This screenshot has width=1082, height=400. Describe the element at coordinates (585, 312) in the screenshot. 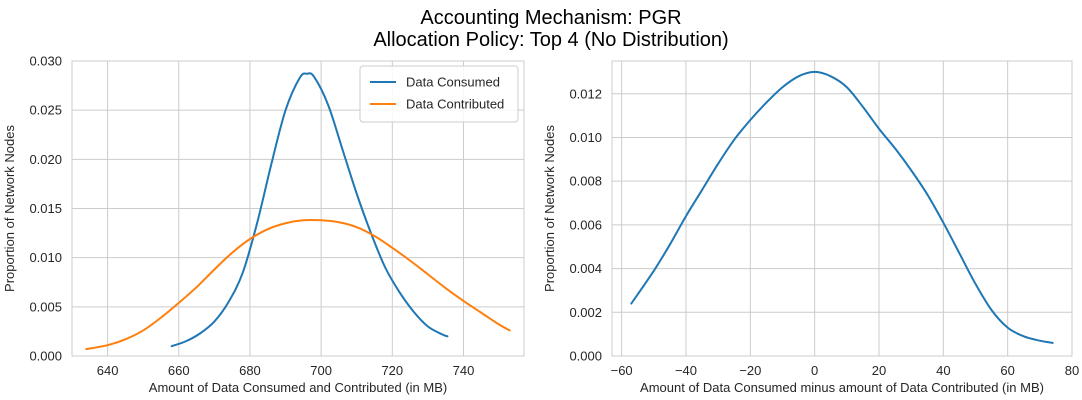

I see `y-tick-label: 0.002` at that location.